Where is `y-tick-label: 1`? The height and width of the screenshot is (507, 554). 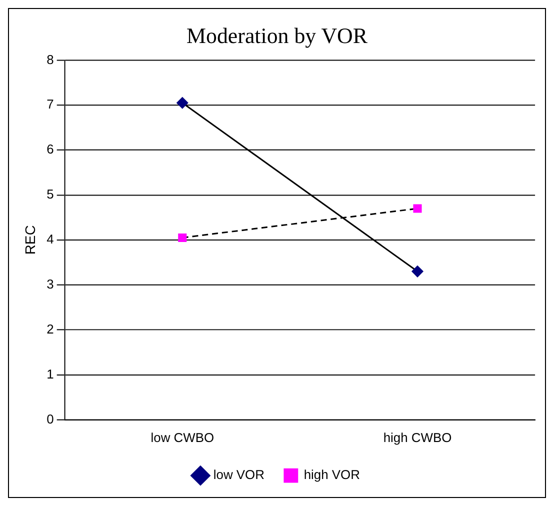
y-tick-label: 1 is located at coordinates (50, 374).